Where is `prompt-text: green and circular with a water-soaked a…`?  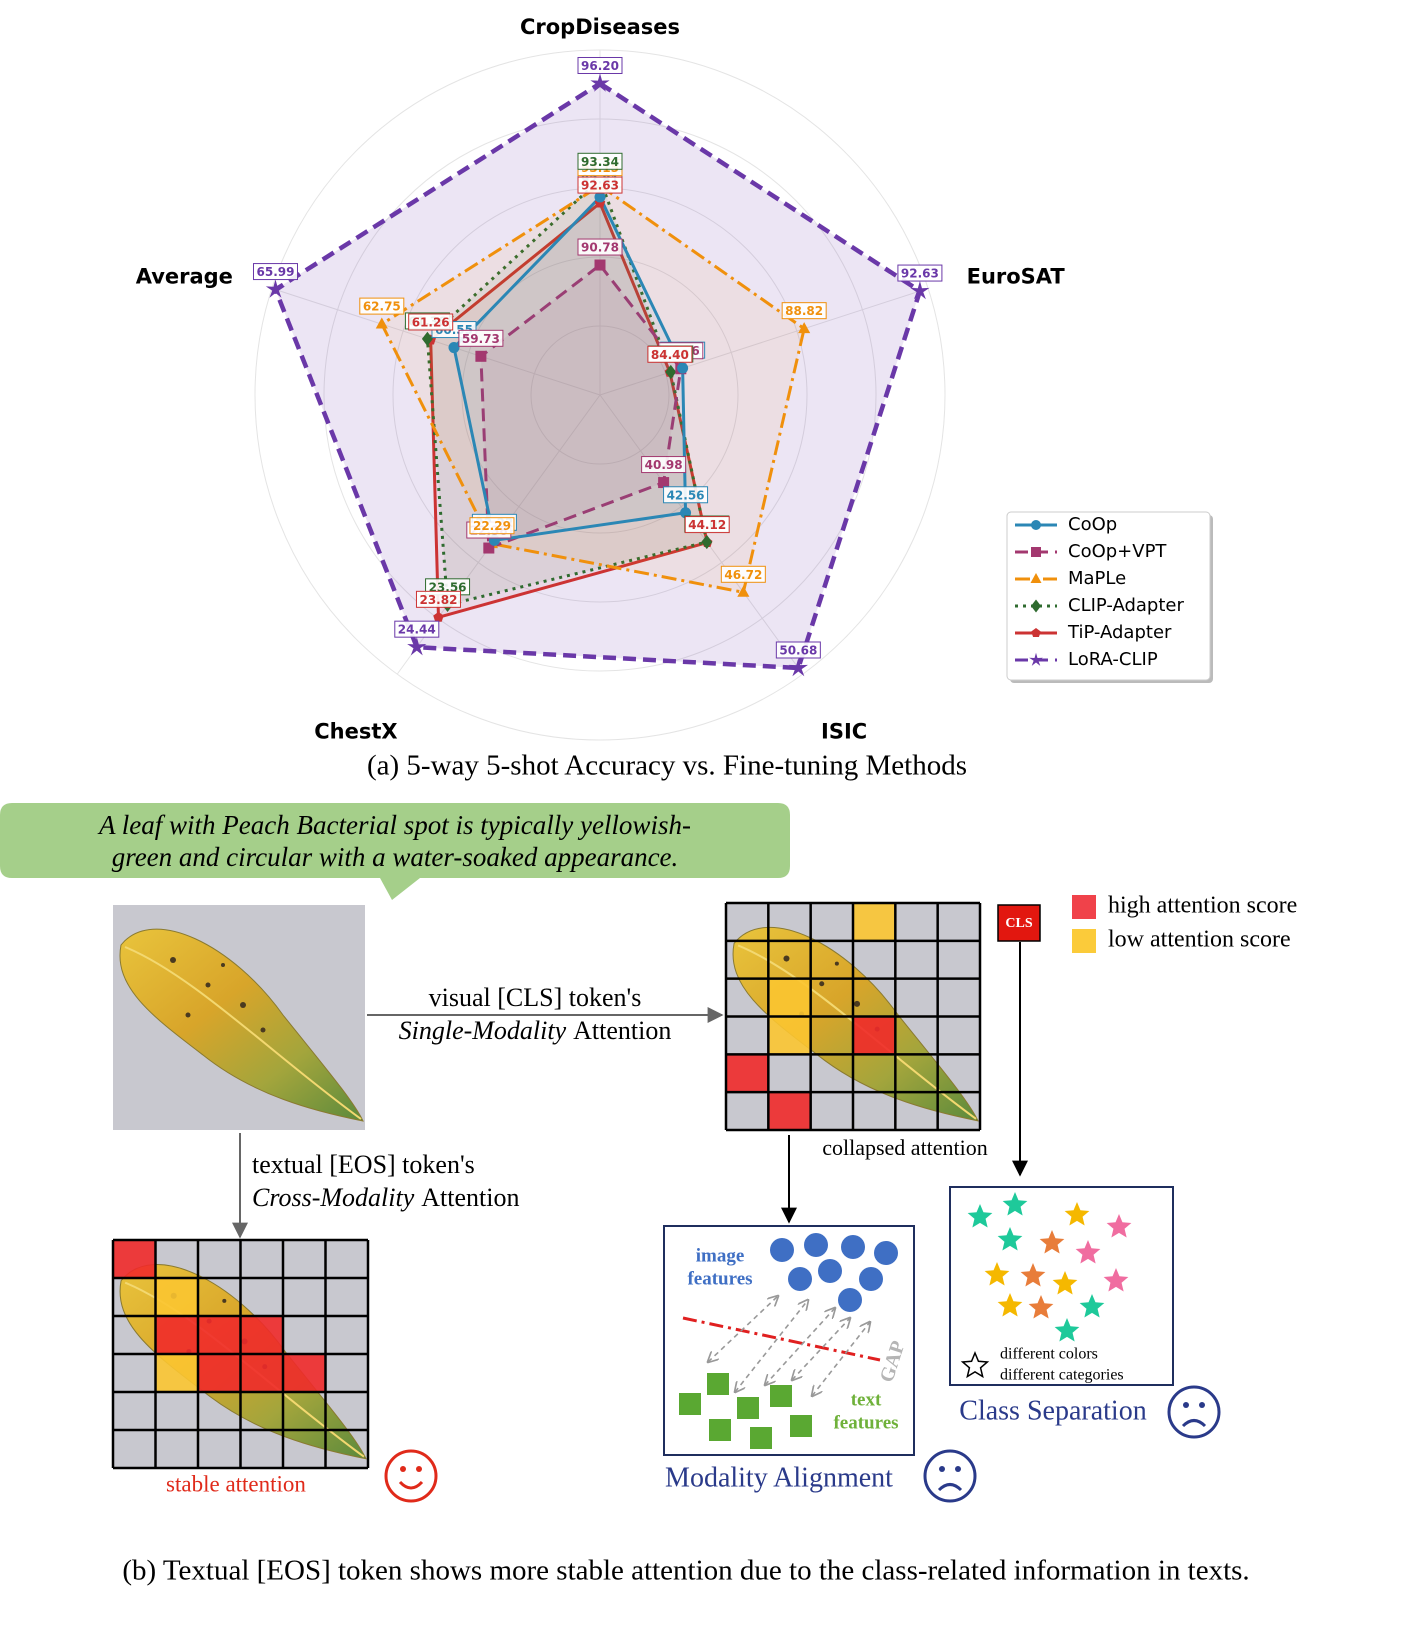
prompt-text: green and circular with a water-soaked a… is located at coordinates (395, 857).